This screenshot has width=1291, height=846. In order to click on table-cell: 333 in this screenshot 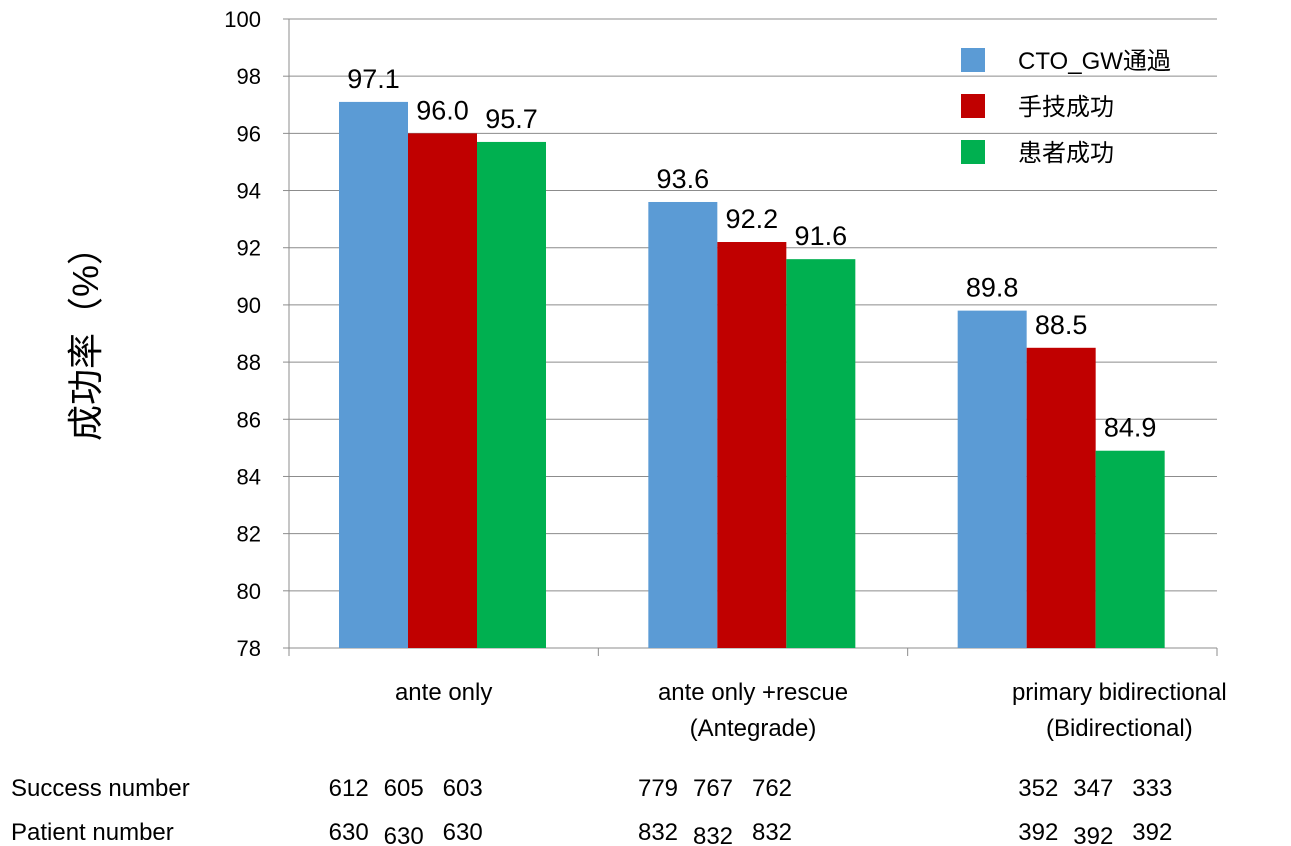, I will do `click(1152, 788)`.